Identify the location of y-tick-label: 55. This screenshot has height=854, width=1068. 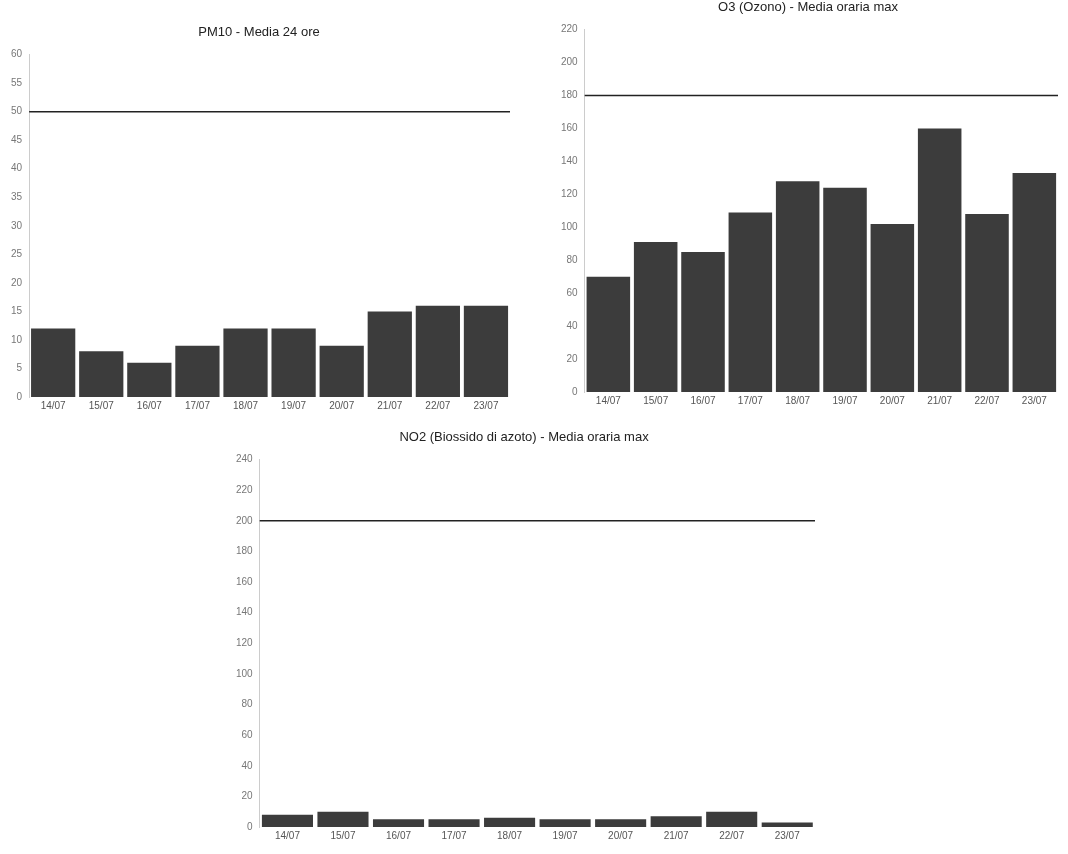
(17, 82).